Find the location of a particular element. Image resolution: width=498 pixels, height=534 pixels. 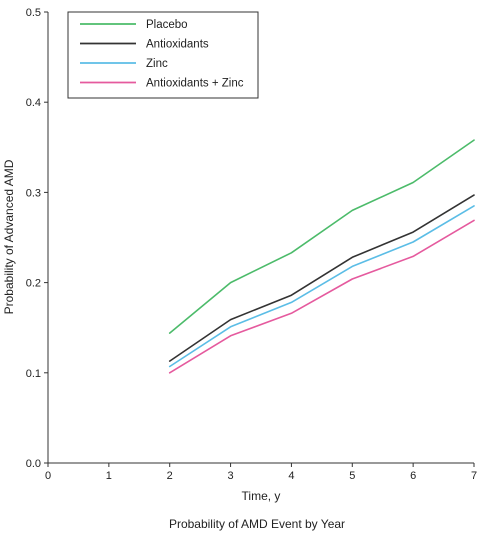

x-tick-label: 1 is located at coordinates (109, 476).